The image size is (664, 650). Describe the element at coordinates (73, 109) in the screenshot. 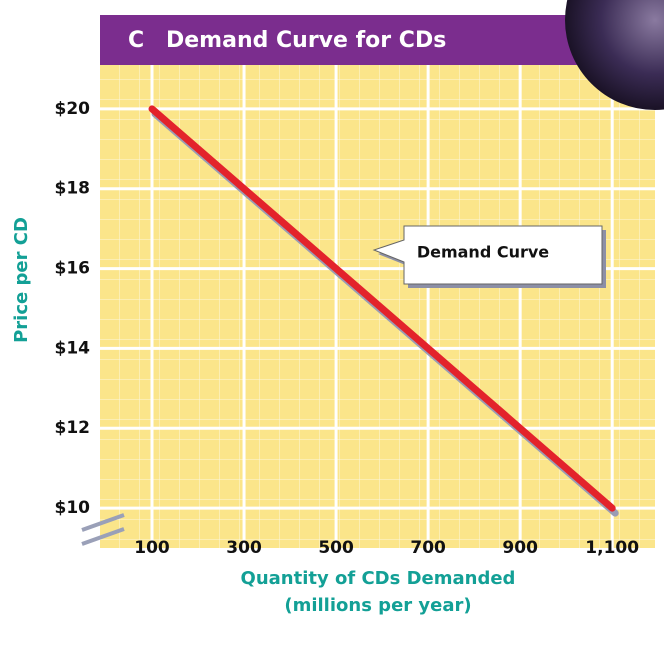

I see `y-tick-label: $20` at that location.